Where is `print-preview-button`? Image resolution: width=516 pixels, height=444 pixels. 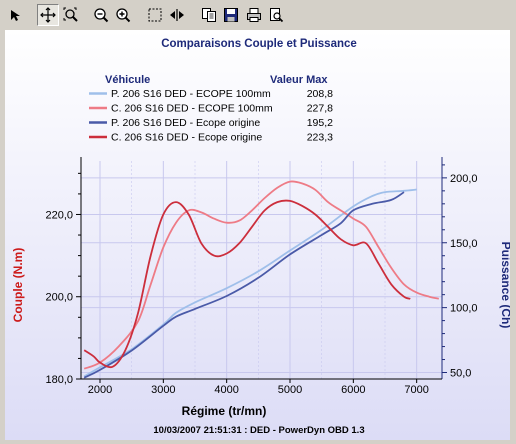
print-preview-button is located at coordinates (276, 15).